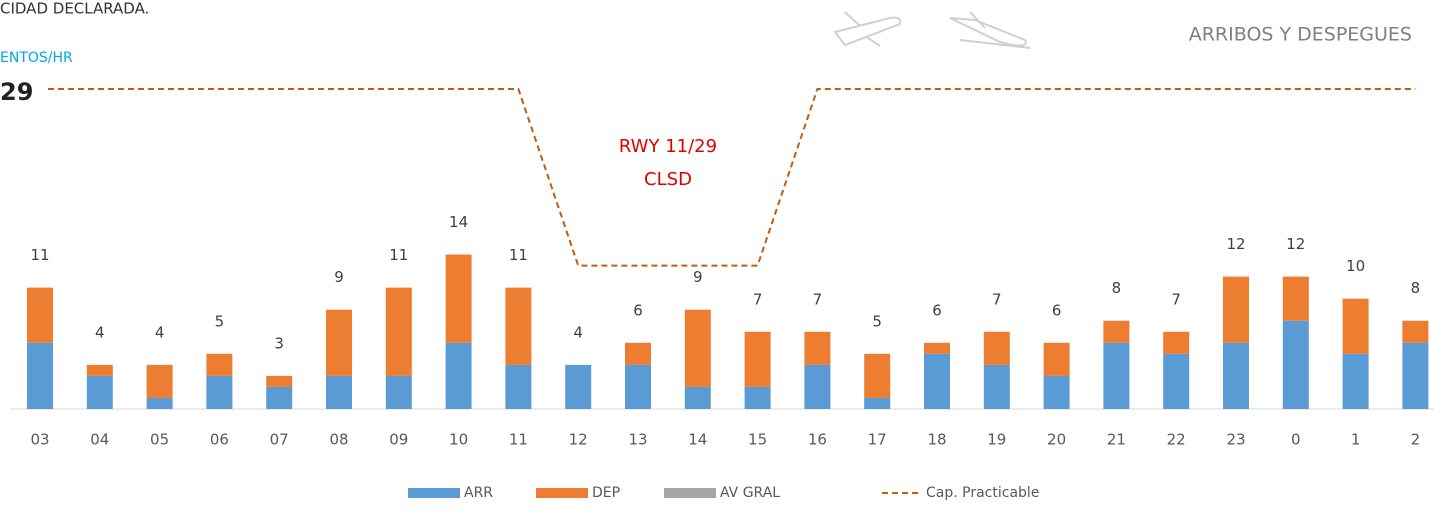 The height and width of the screenshot is (512, 1434). What do you see at coordinates (817, 440) in the screenshot?
I see `x-tick-label: 16` at bounding box center [817, 440].